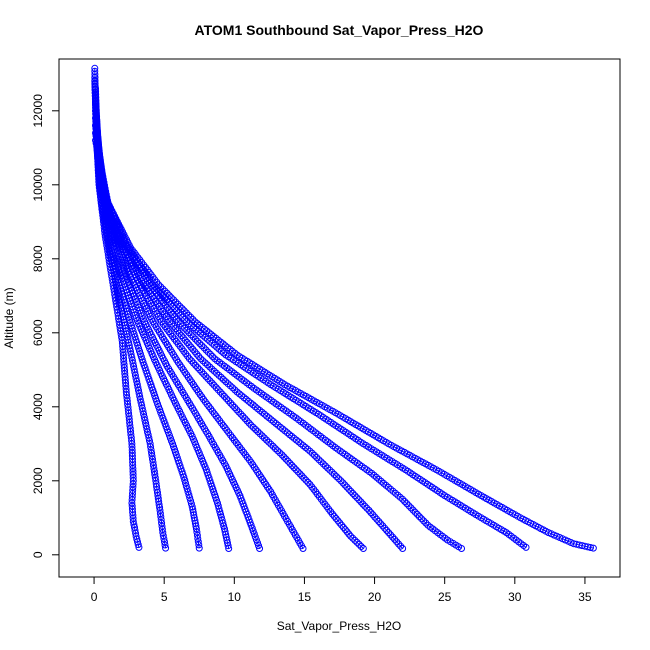 The width and height of the screenshot is (650, 650). I want to click on x-tick-label: 35, so click(585, 597).